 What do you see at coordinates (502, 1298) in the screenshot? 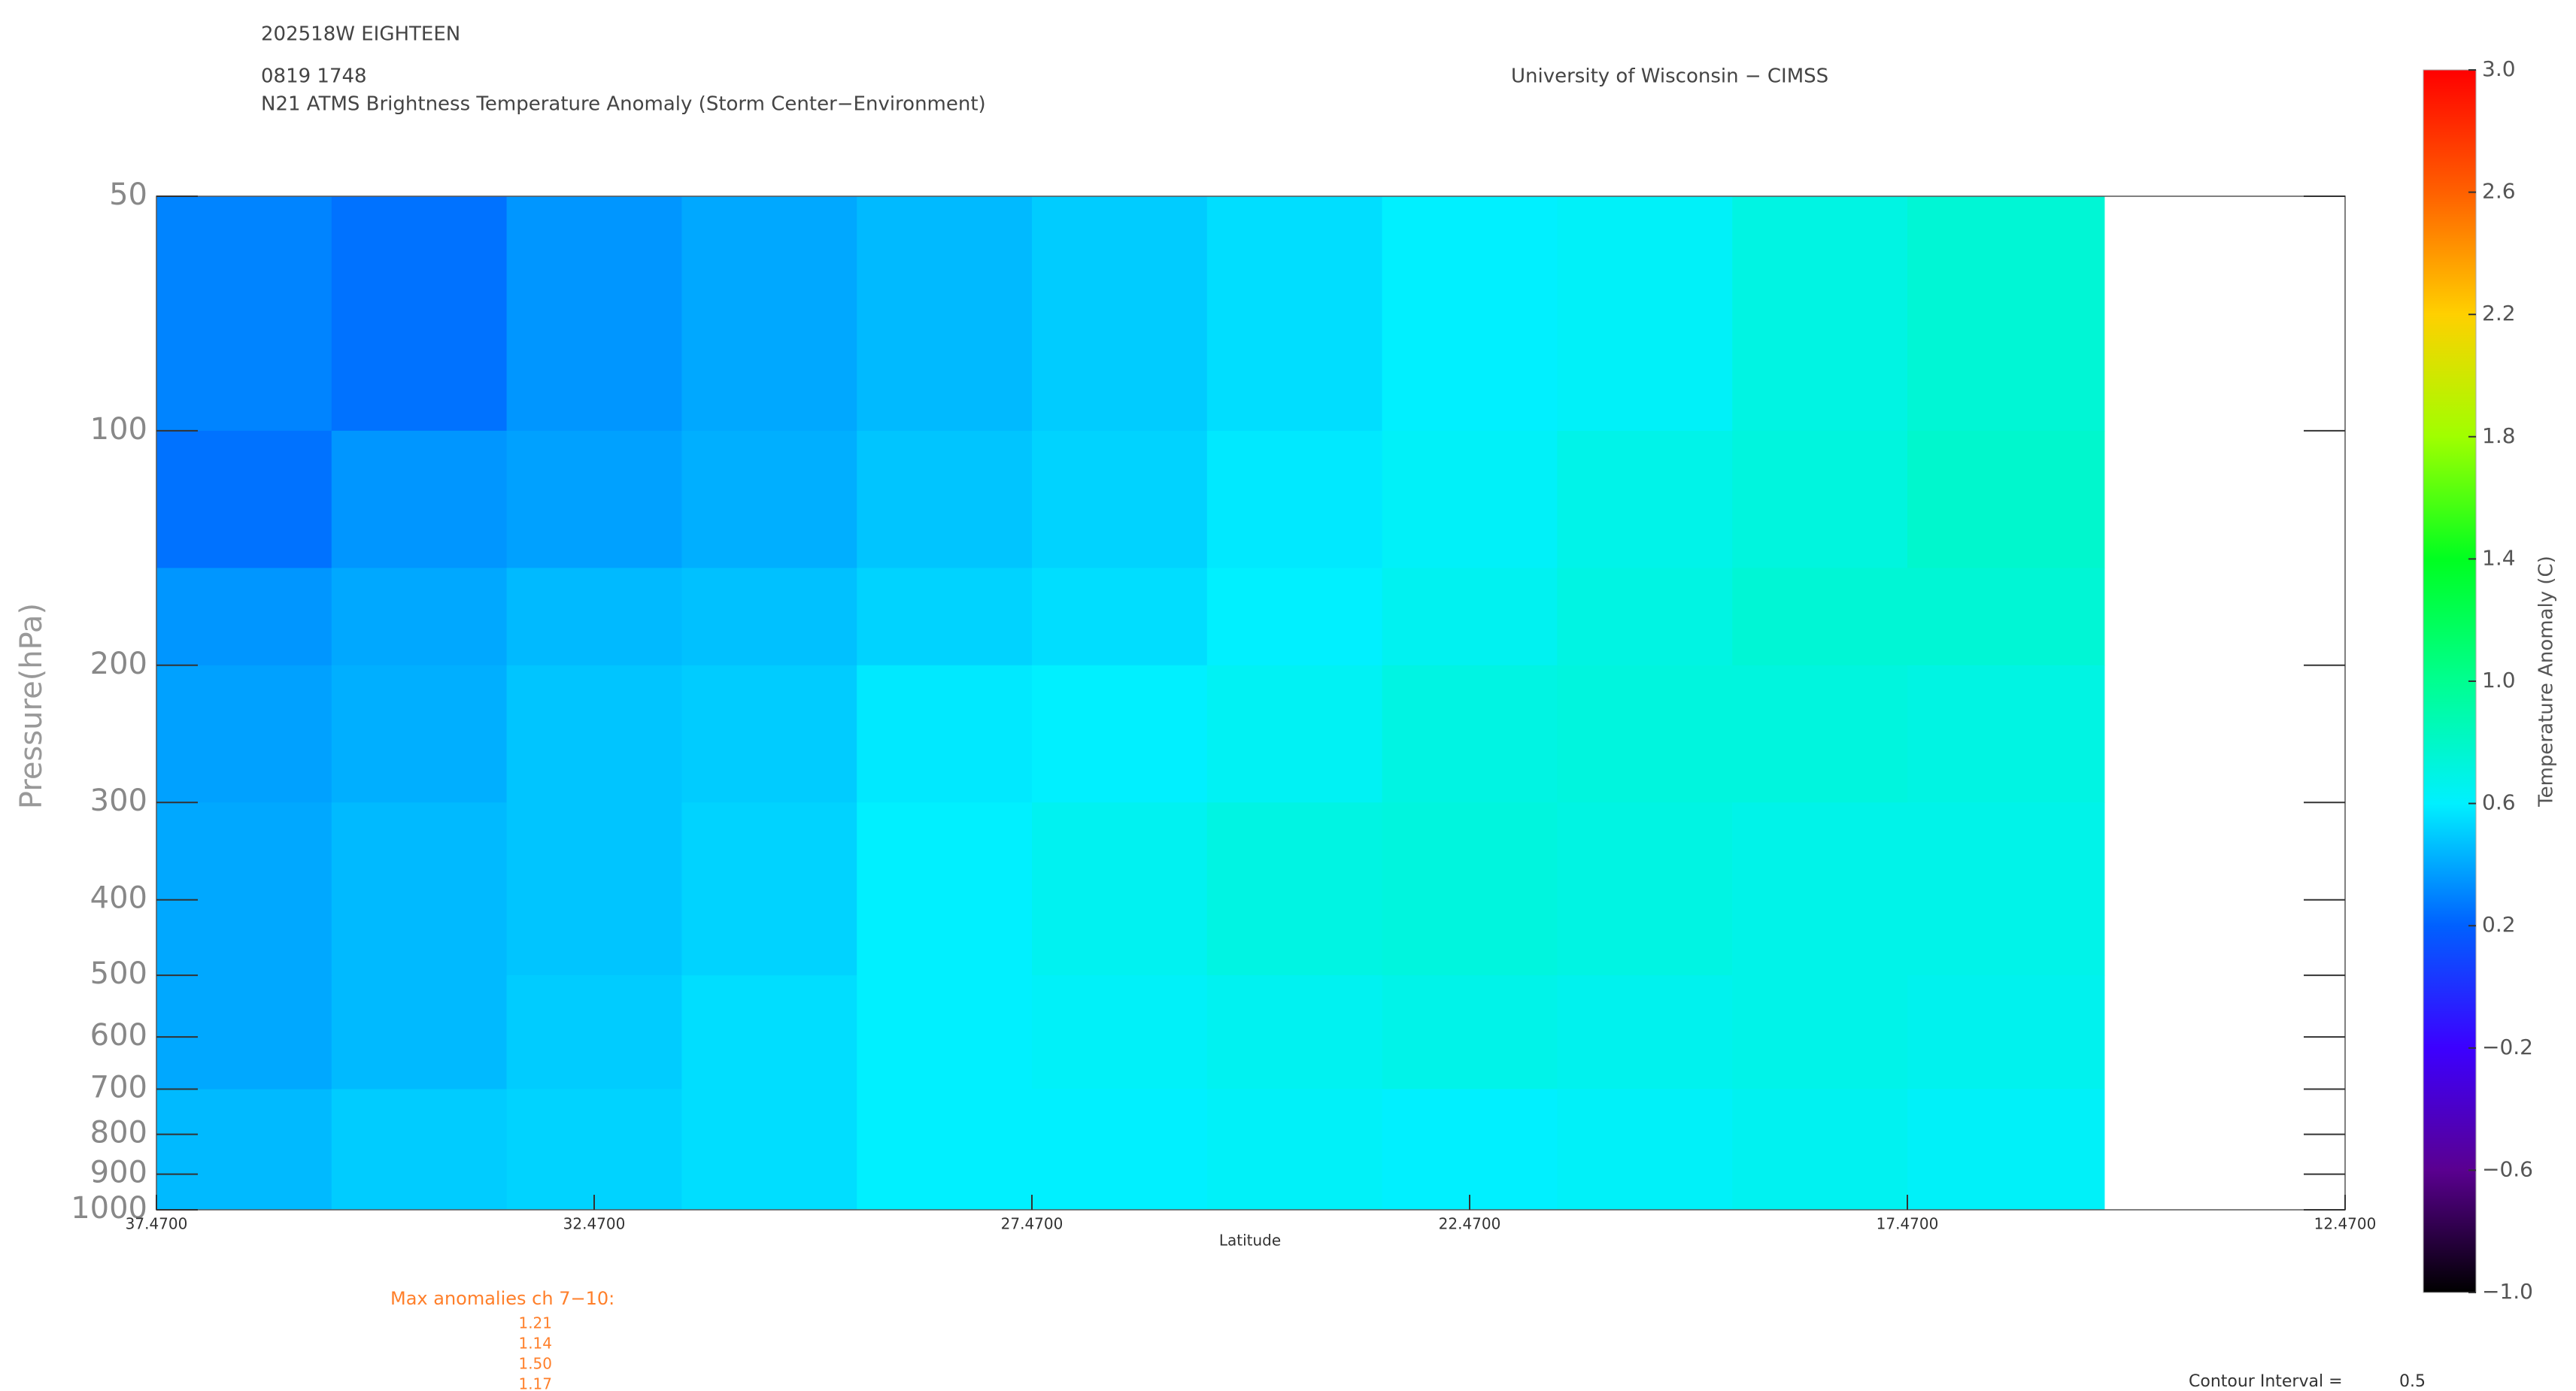
I see `max-anomalies-label: Max anomalies ch 7−10:` at bounding box center [502, 1298].